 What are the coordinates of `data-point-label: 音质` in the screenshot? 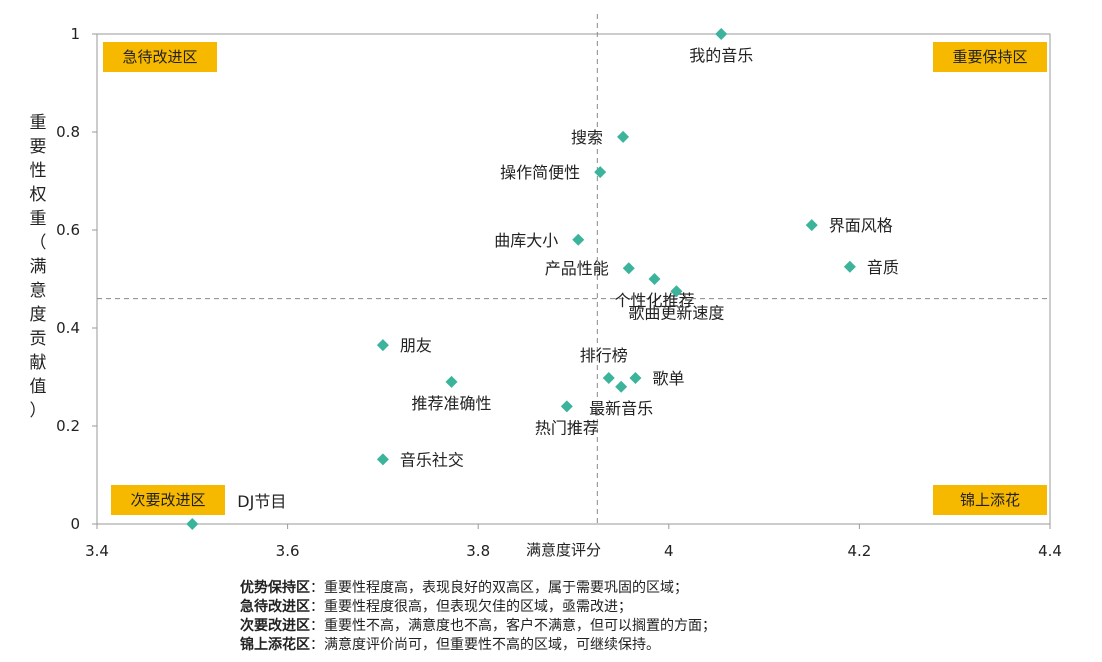 It's located at (883, 267).